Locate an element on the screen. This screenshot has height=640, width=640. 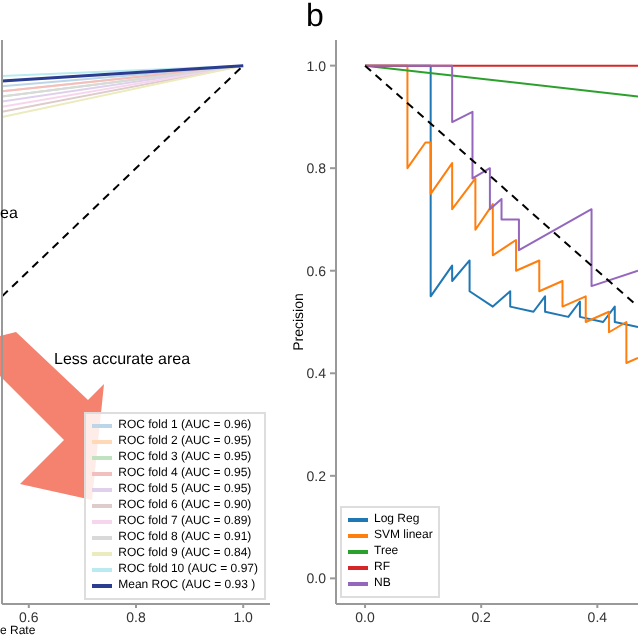
chart-title: b is located at coordinates (315, 18).